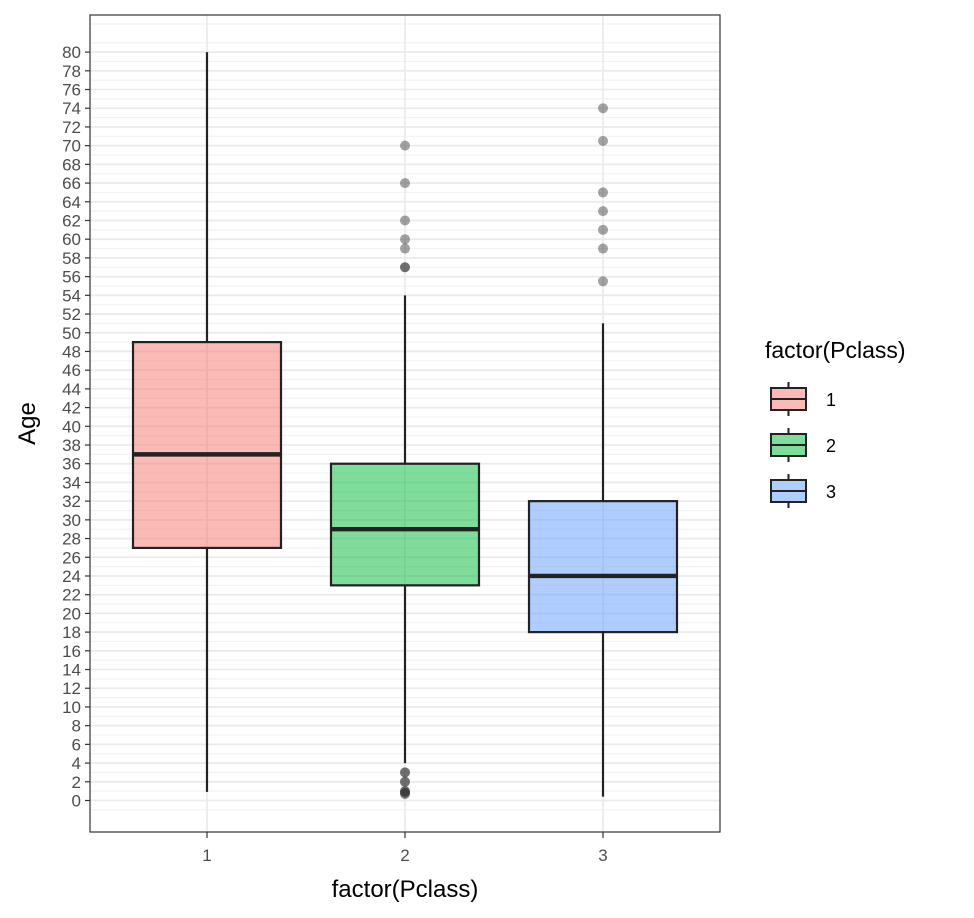 This screenshot has height=918, width=974. What do you see at coordinates (71, 595) in the screenshot?
I see `y-tick-label: 22` at bounding box center [71, 595].